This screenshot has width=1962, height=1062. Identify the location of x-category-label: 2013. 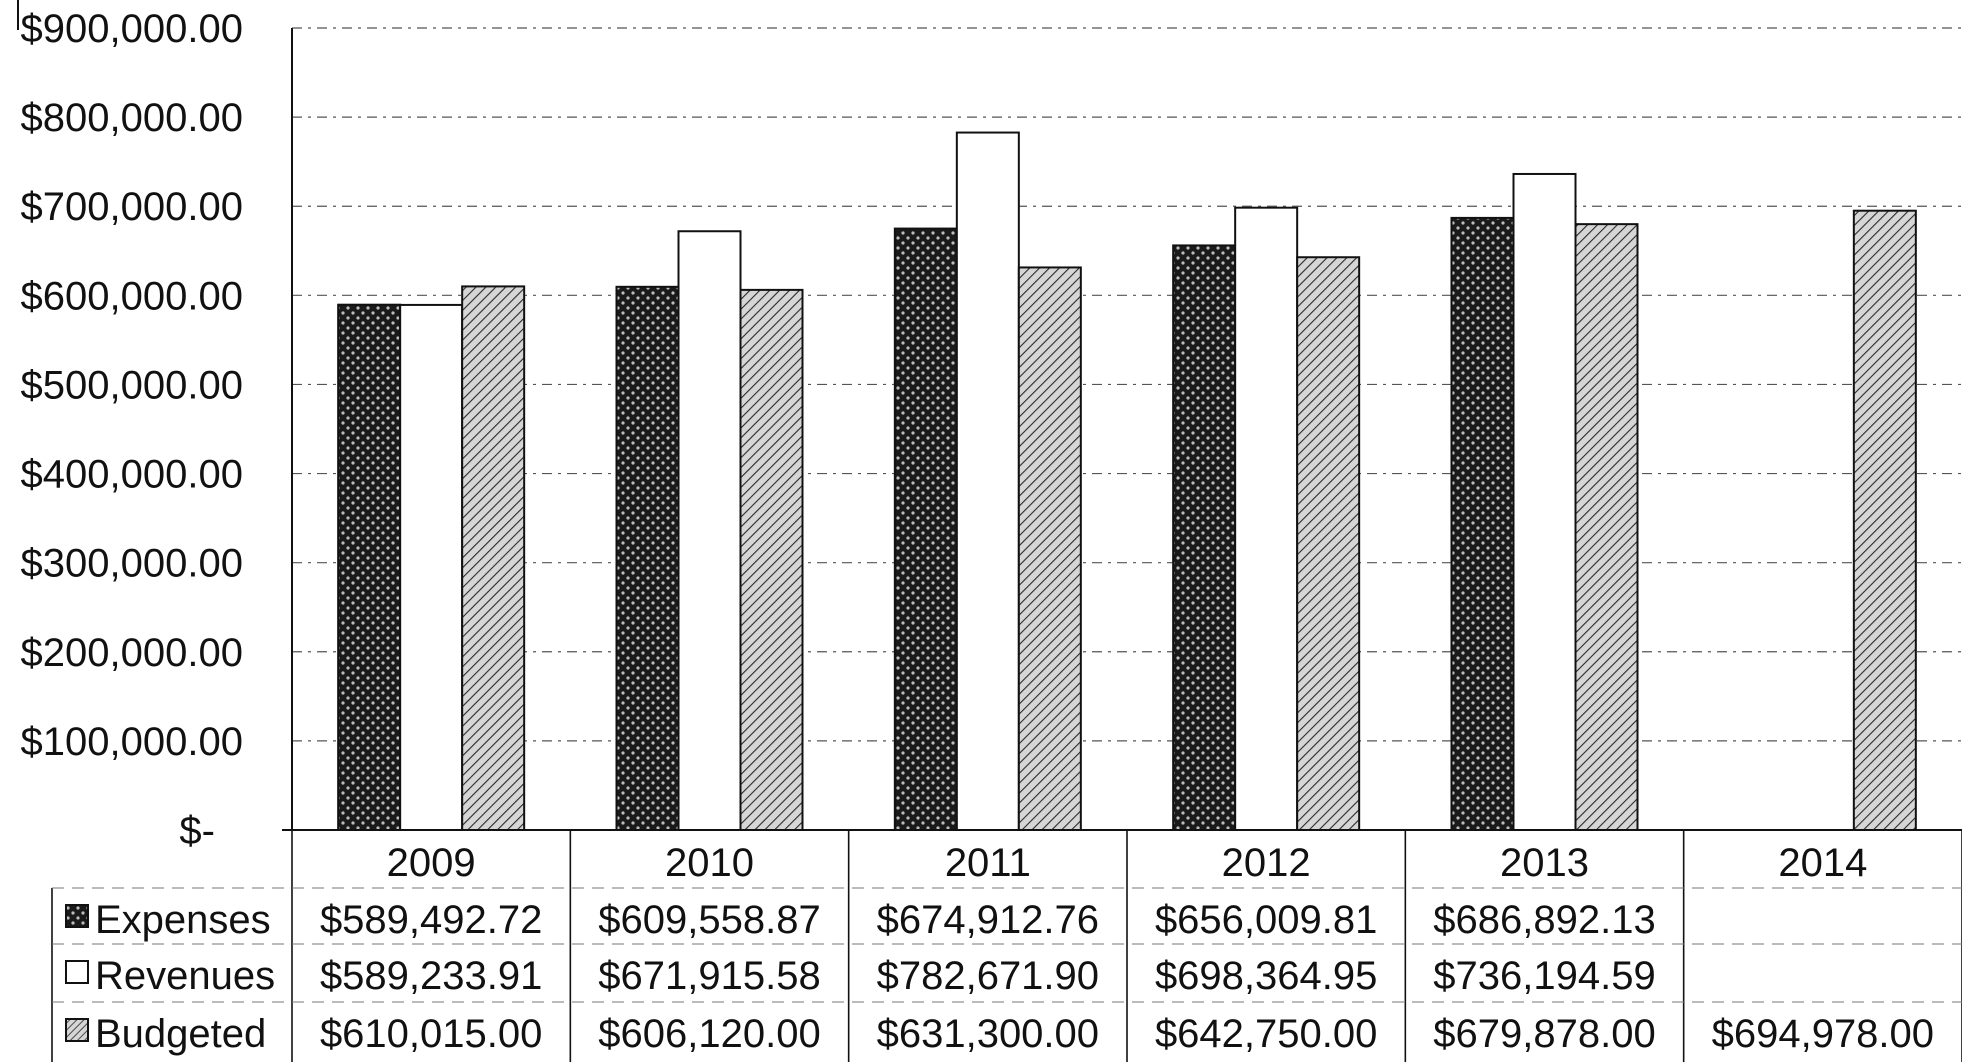
(1544, 863).